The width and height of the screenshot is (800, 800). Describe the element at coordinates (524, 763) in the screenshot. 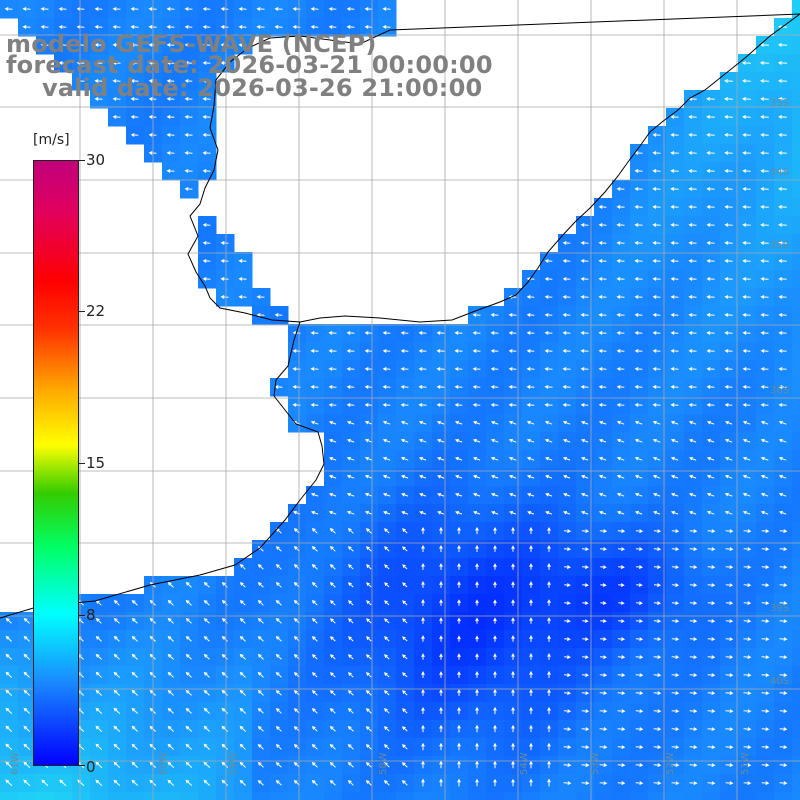

I see `lon-label: 54W` at that location.